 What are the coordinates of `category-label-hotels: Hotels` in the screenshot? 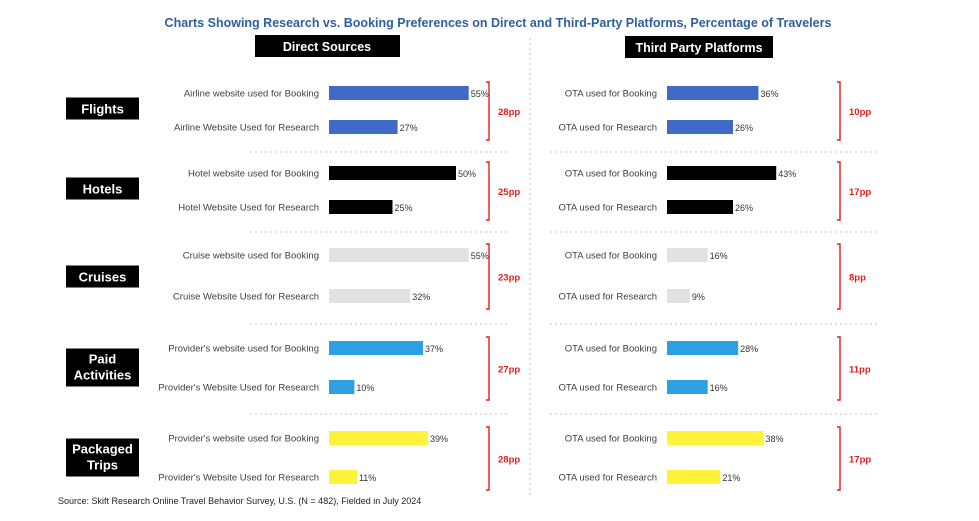 It's located at (103, 189).